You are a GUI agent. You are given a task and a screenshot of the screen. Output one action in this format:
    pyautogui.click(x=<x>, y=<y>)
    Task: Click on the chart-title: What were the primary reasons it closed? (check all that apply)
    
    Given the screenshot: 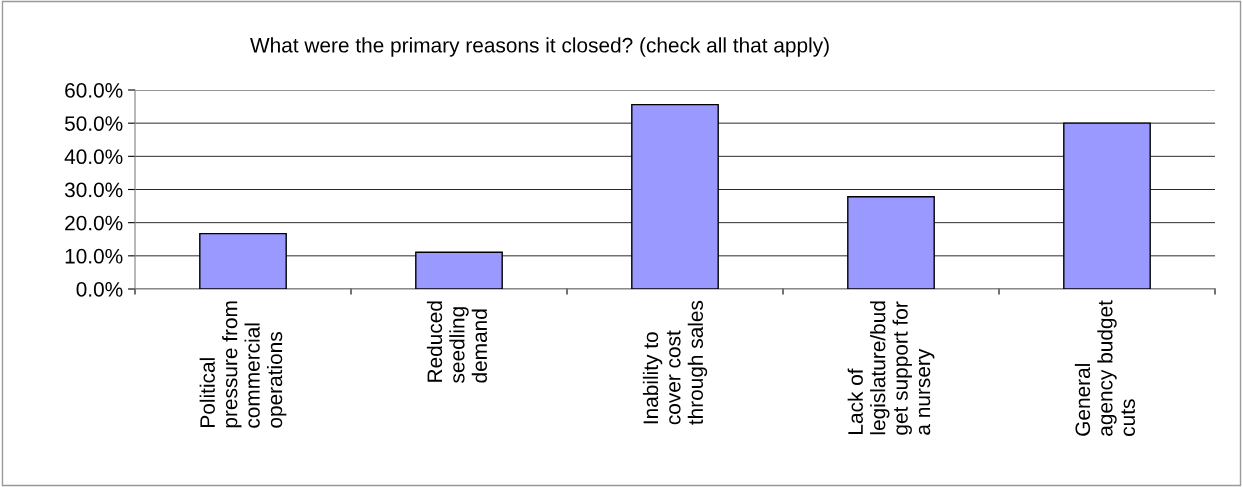 What is the action you would take?
    pyautogui.click(x=539, y=47)
    